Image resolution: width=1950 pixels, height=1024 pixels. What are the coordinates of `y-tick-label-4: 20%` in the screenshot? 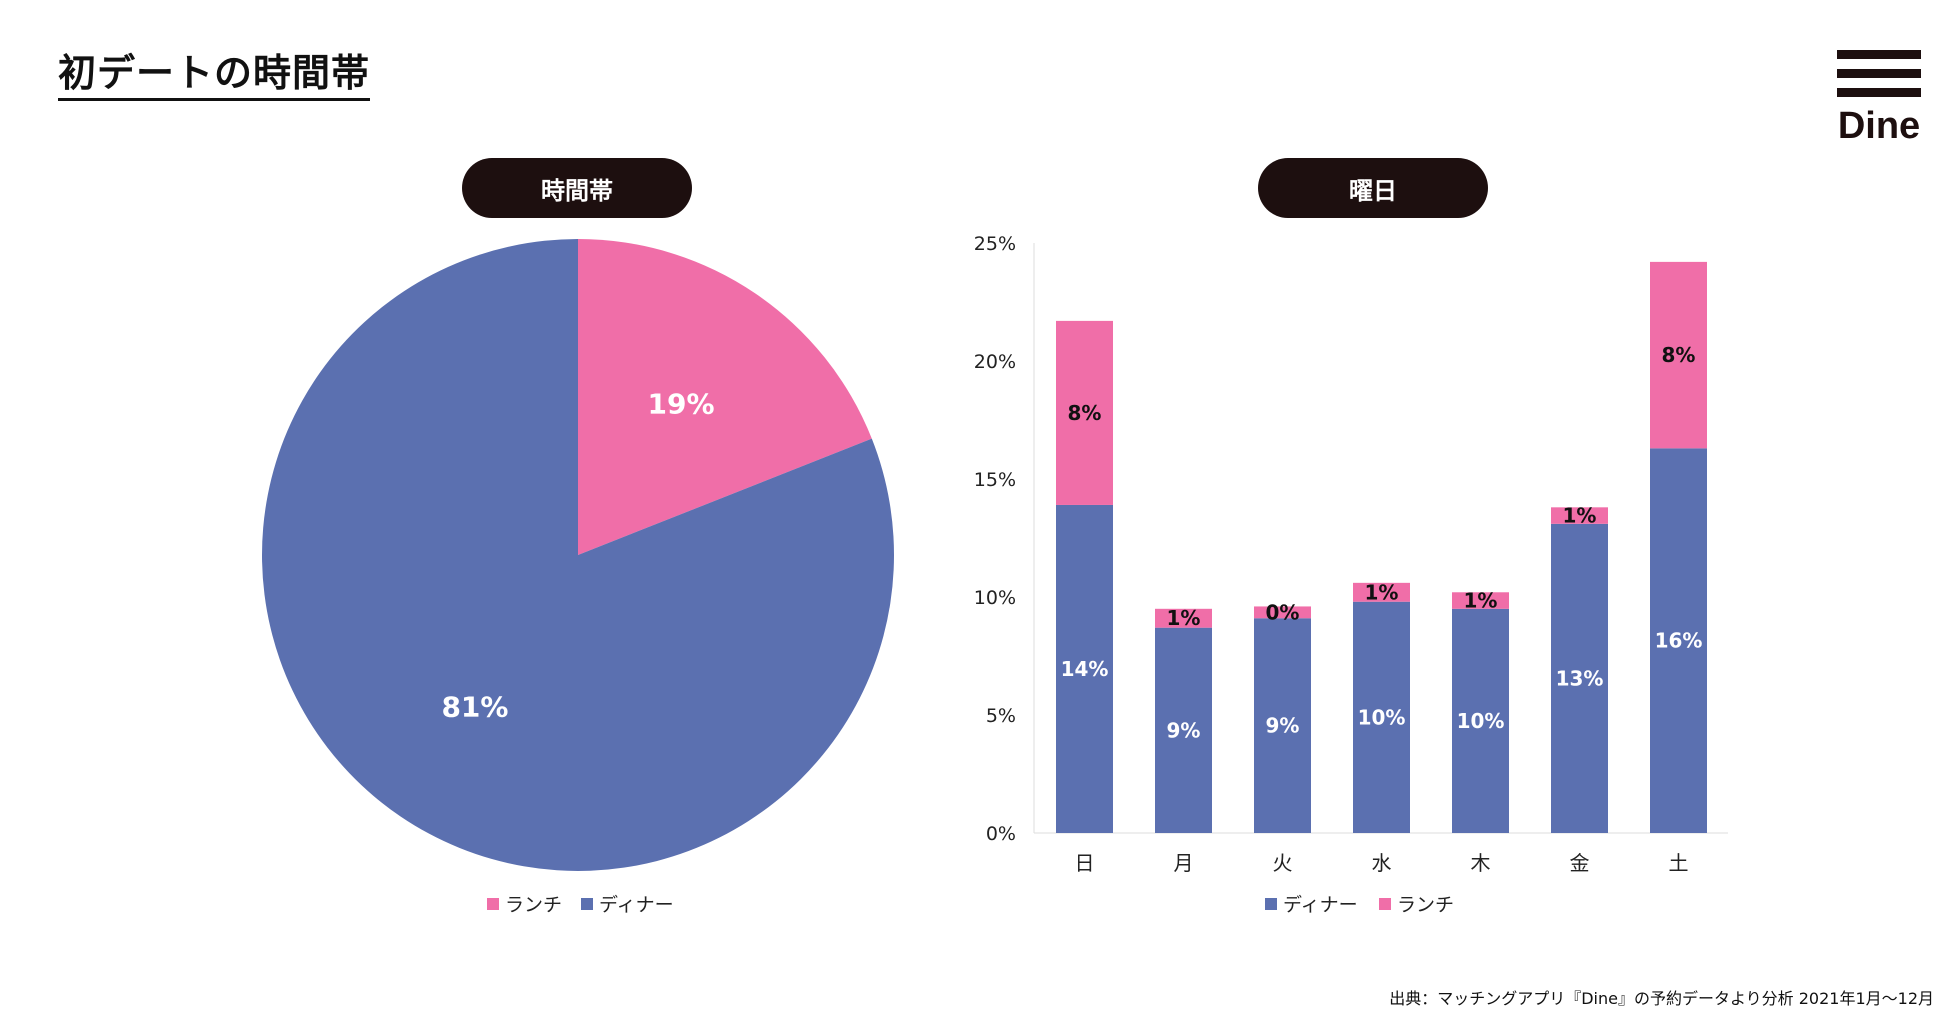 It's located at (995, 362).